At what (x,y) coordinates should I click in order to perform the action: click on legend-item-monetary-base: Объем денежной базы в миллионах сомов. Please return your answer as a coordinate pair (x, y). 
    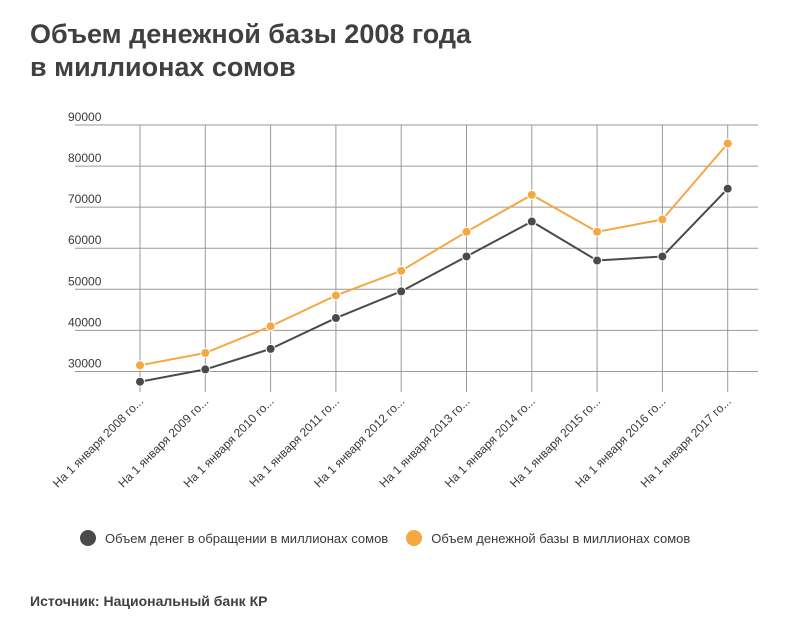
    Looking at the image, I should click on (548, 538).